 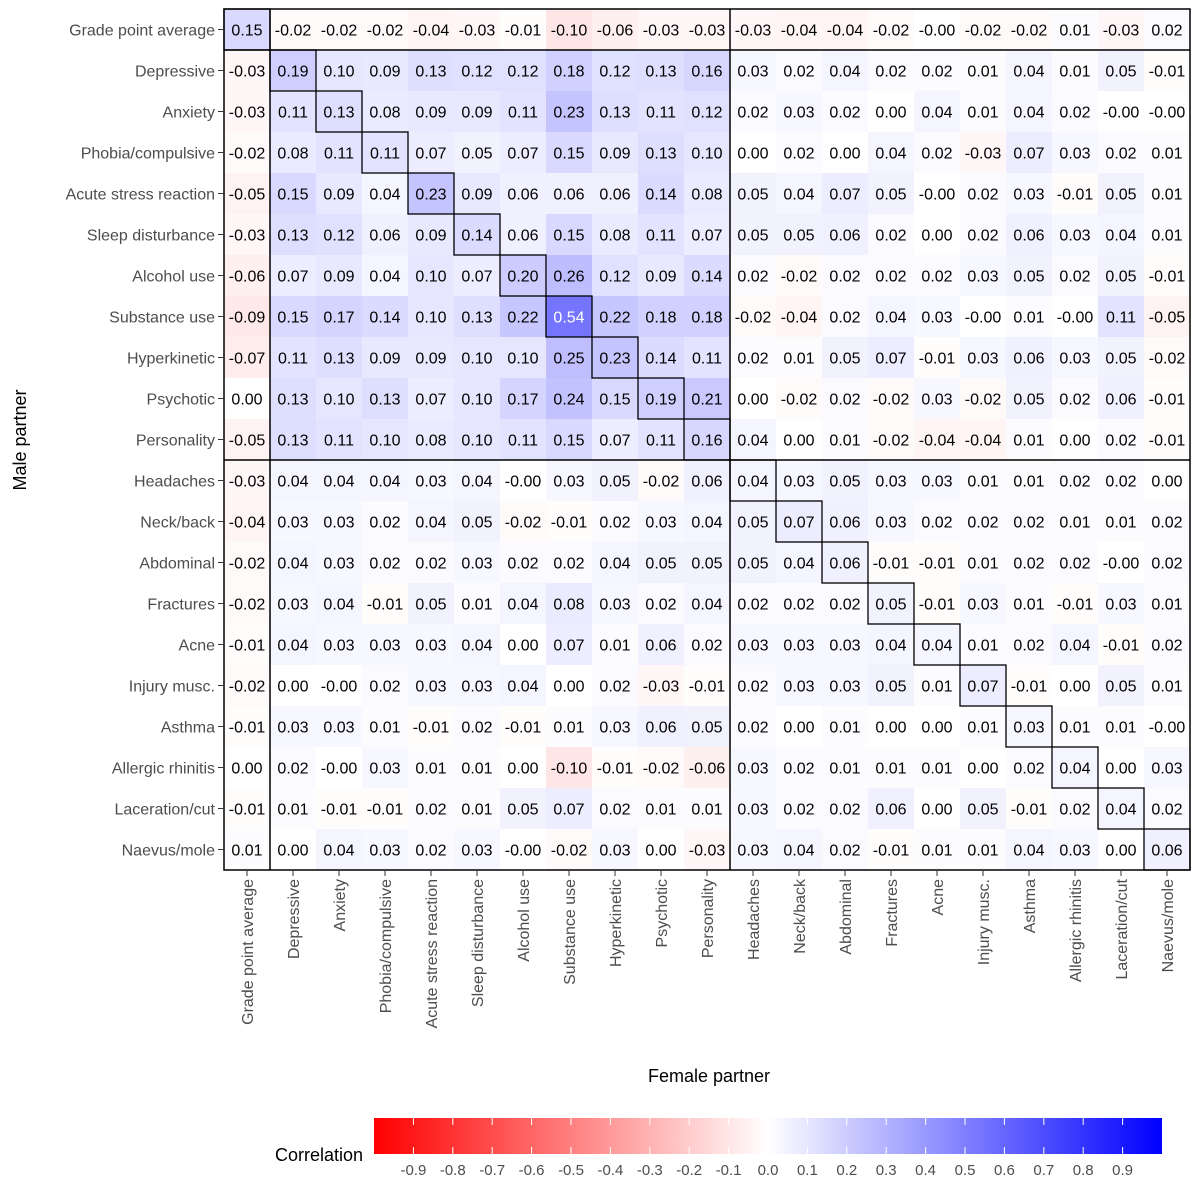 What do you see at coordinates (171, 359) in the screenshot?
I see `y-tick-label: Hyperkinetic` at bounding box center [171, 359].